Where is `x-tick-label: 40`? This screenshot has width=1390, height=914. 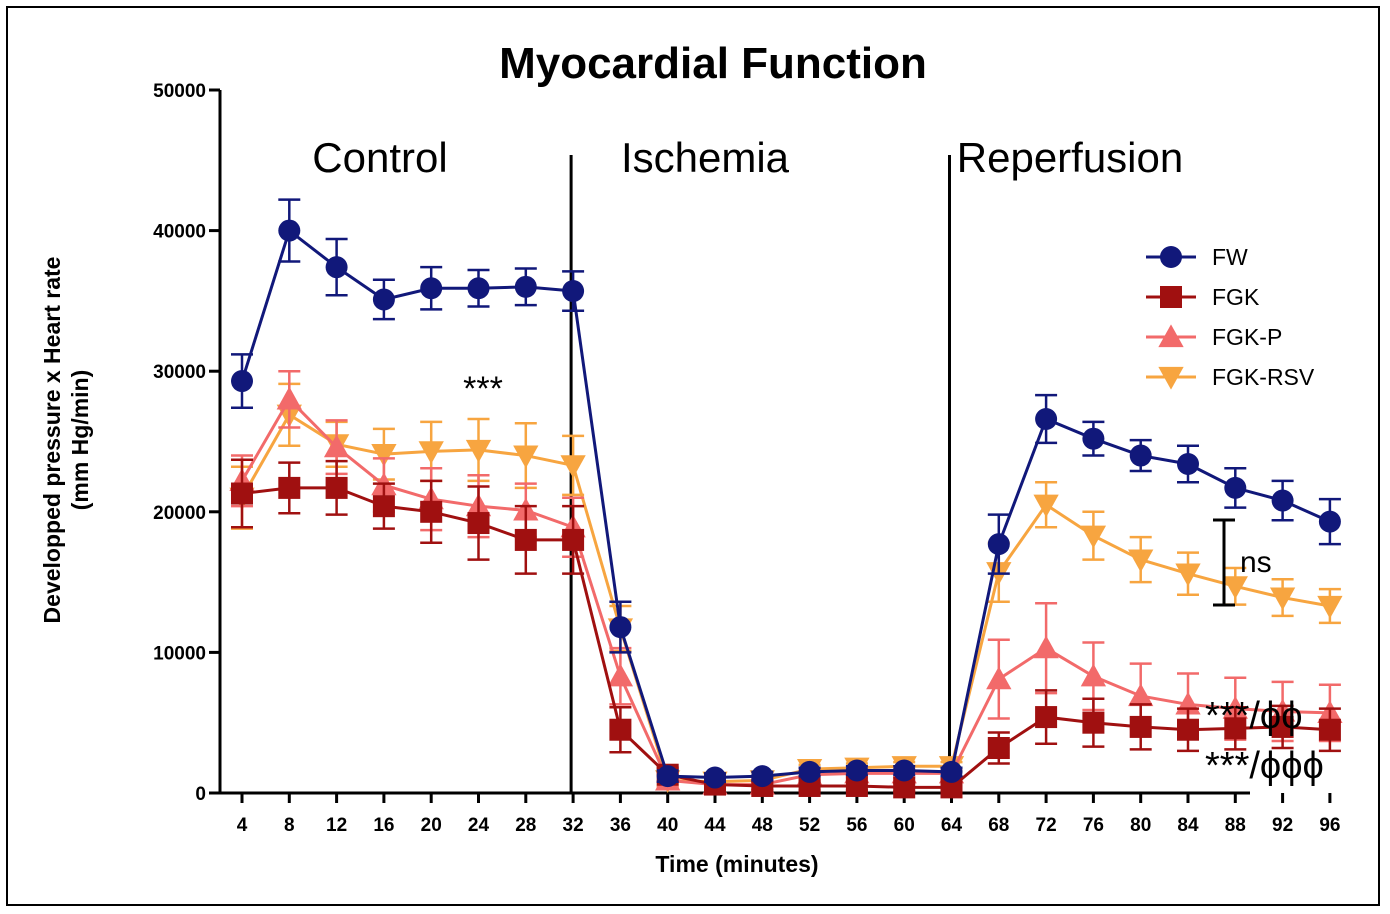
x-tick-label: 40 is located at coordinates (667, 825).